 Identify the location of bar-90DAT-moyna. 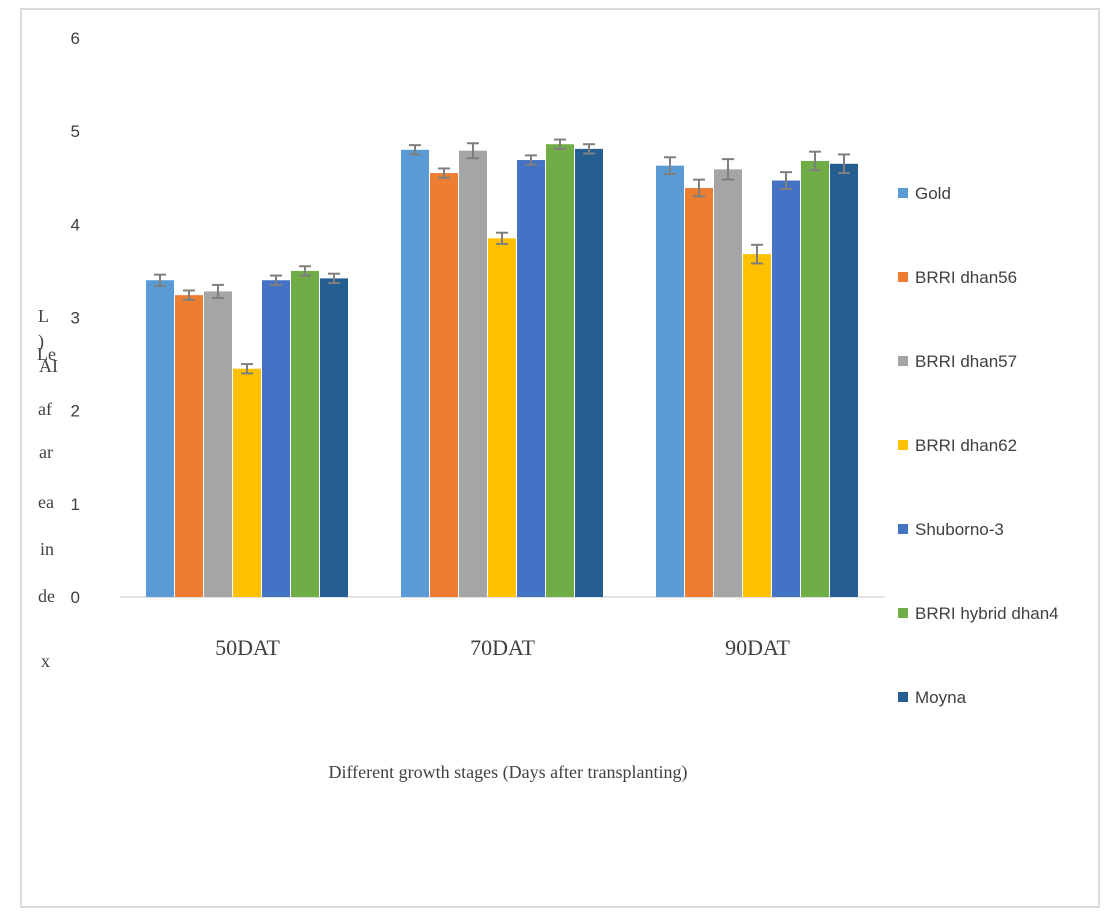
(844, 380).